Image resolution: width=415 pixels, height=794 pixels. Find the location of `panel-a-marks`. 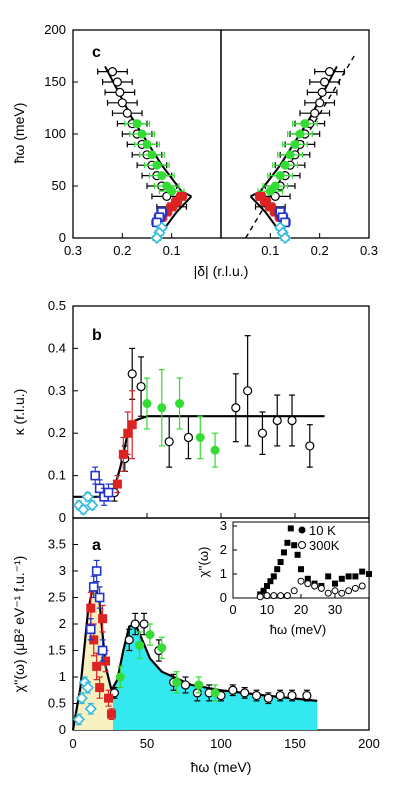

panel-a-marks is located at coordinates (194, 645).